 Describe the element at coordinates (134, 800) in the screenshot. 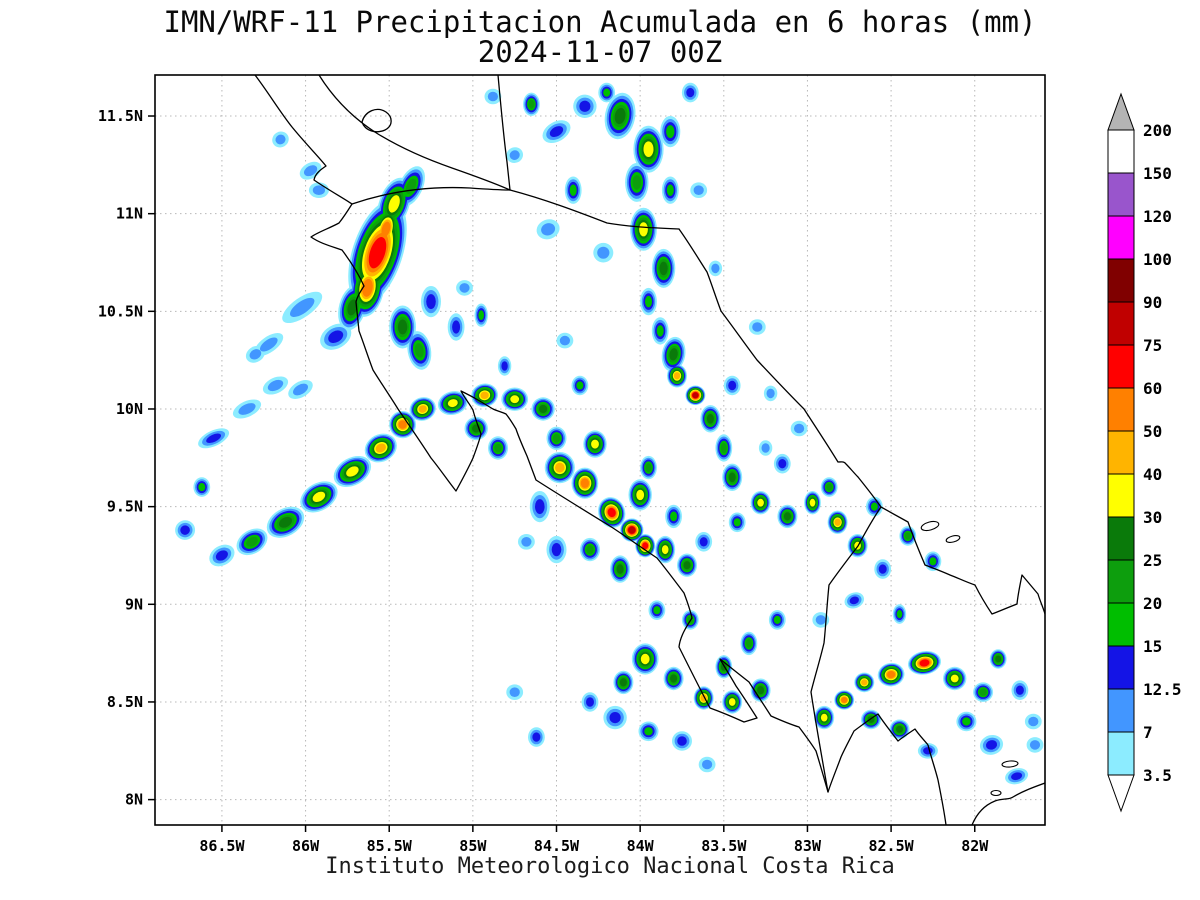

I see `lat-tick-label: 8N` at that location.